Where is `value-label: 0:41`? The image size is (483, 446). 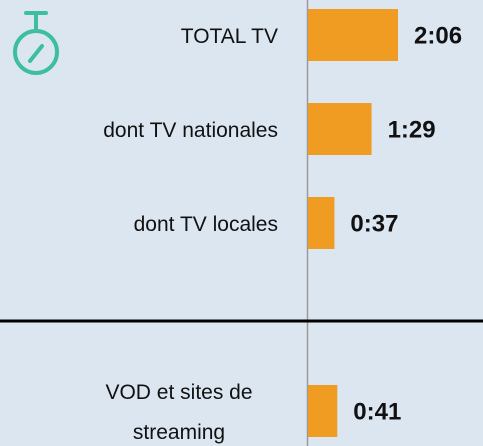
value-label: 0:41 is located at coordinates (377, 411).